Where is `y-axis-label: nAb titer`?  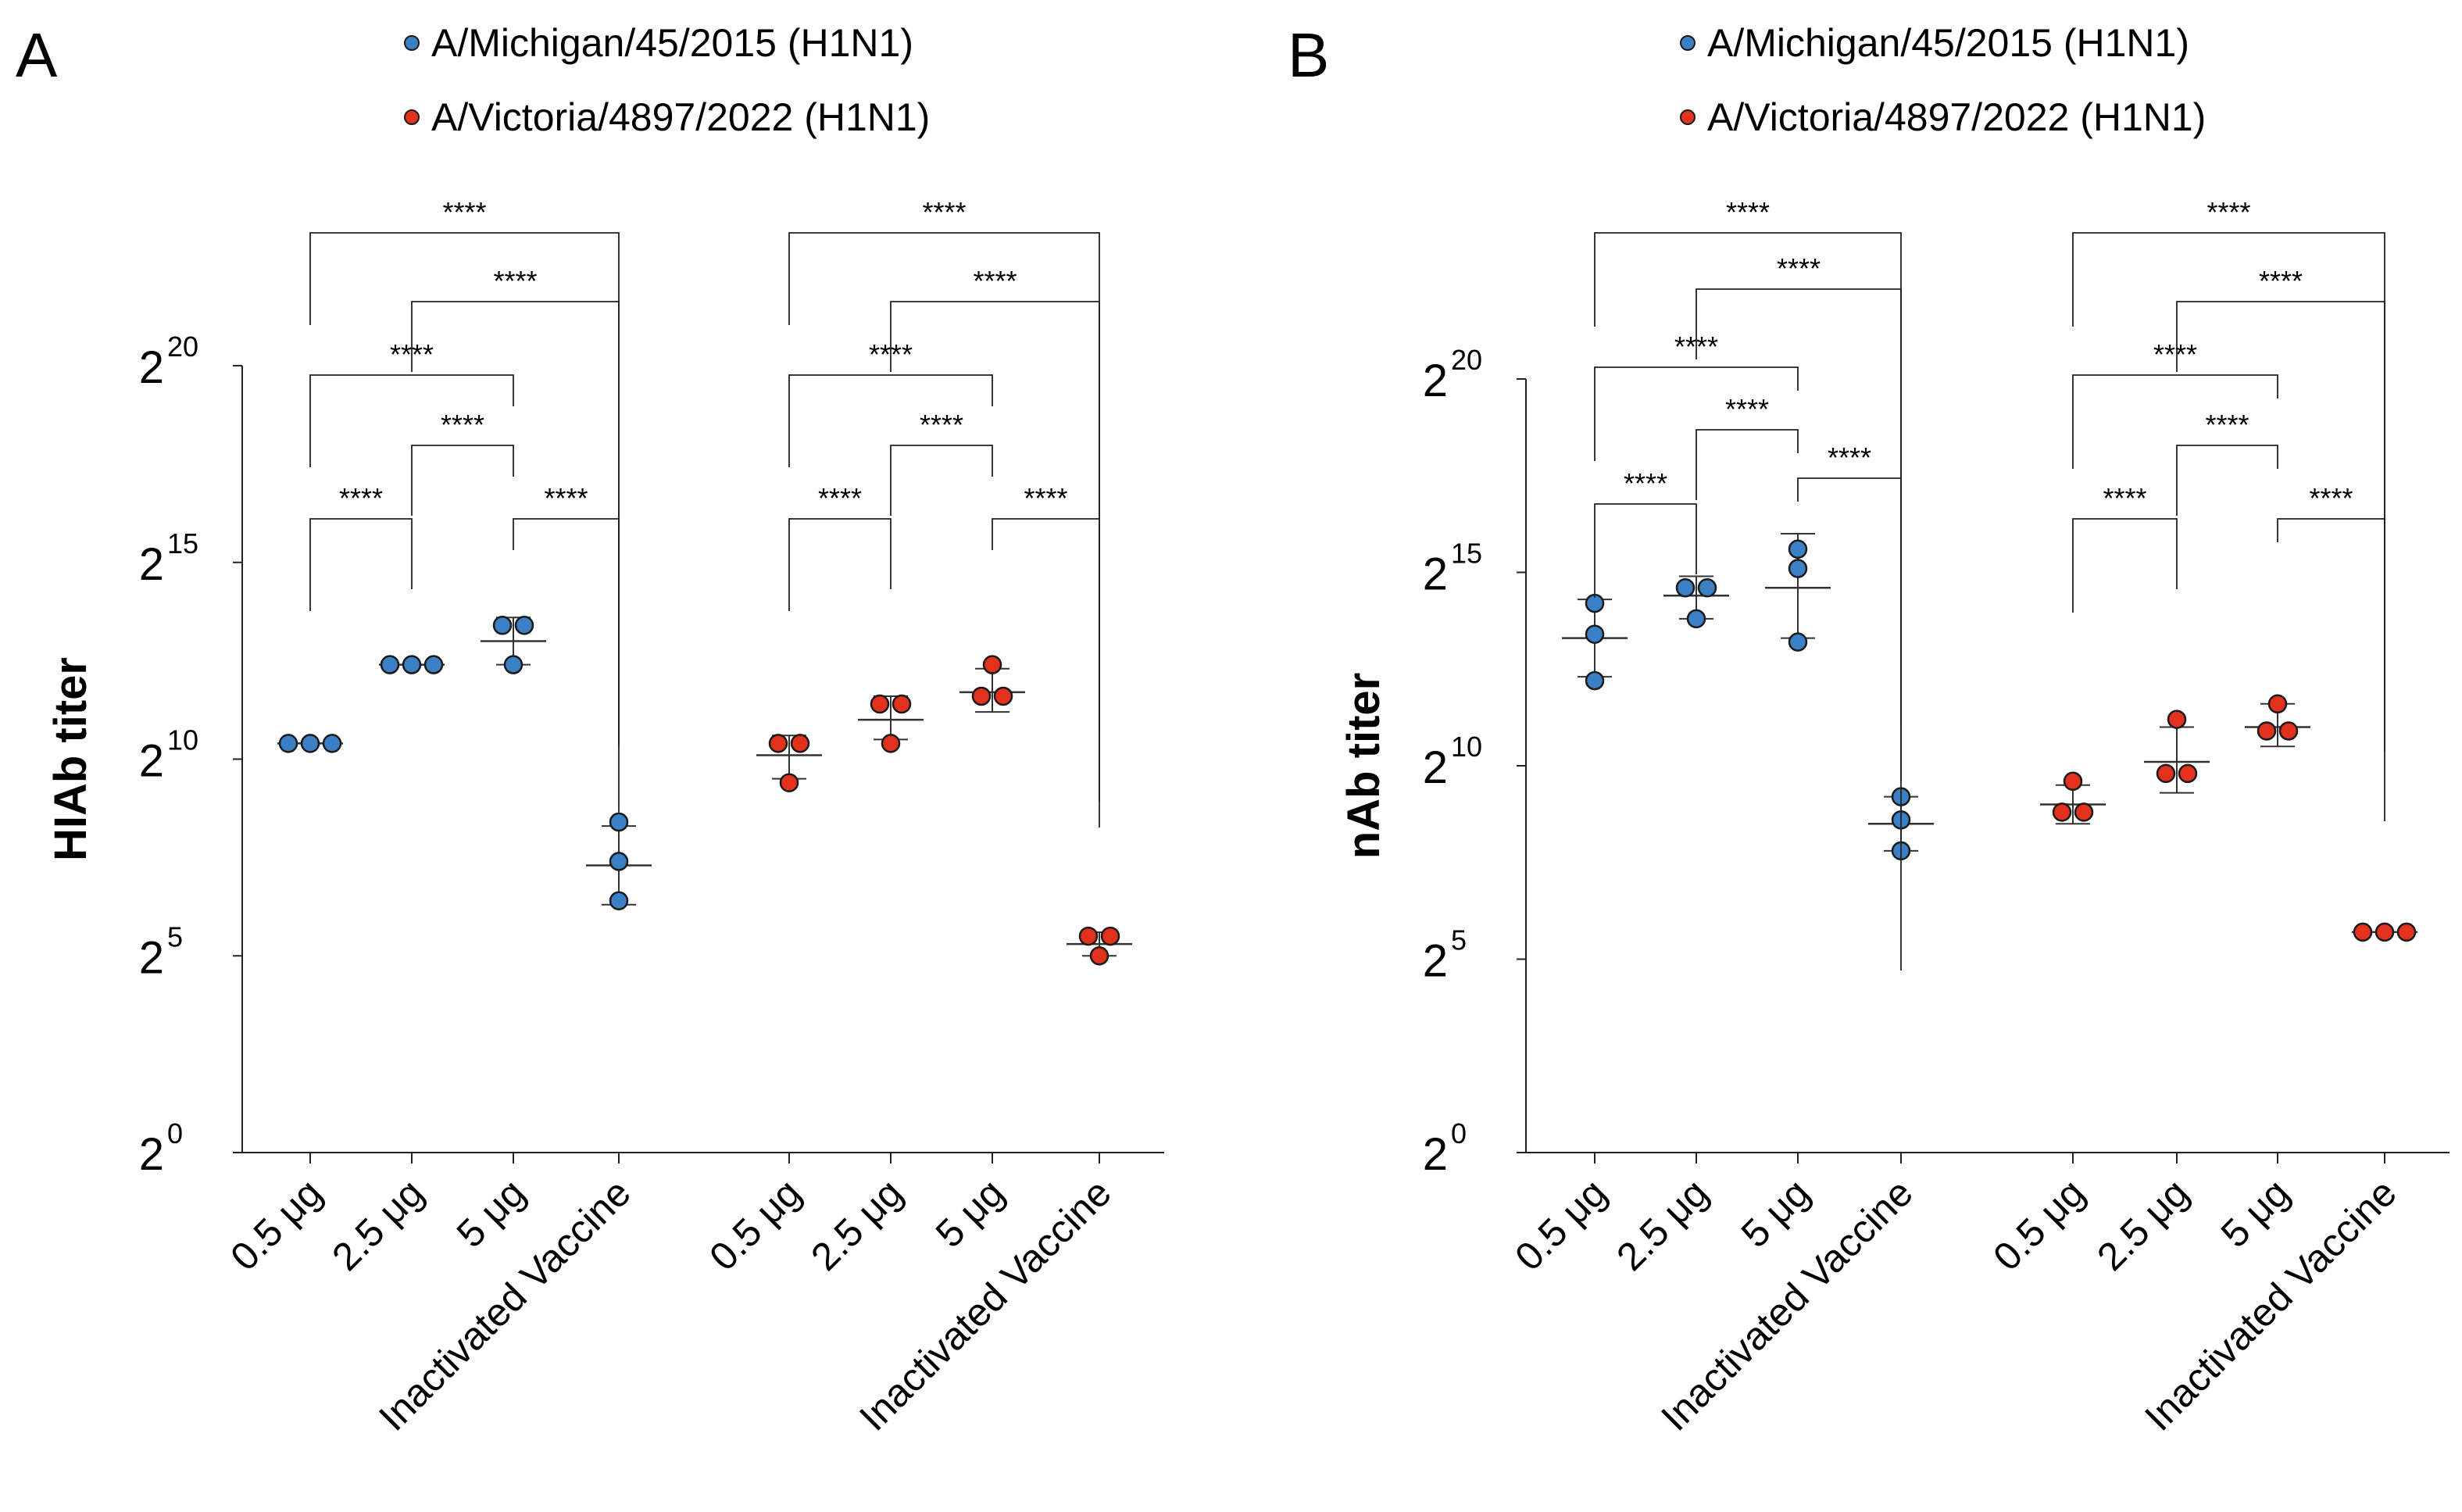 y-axis-label: nAb titer is located at coordinates (1364, 766).